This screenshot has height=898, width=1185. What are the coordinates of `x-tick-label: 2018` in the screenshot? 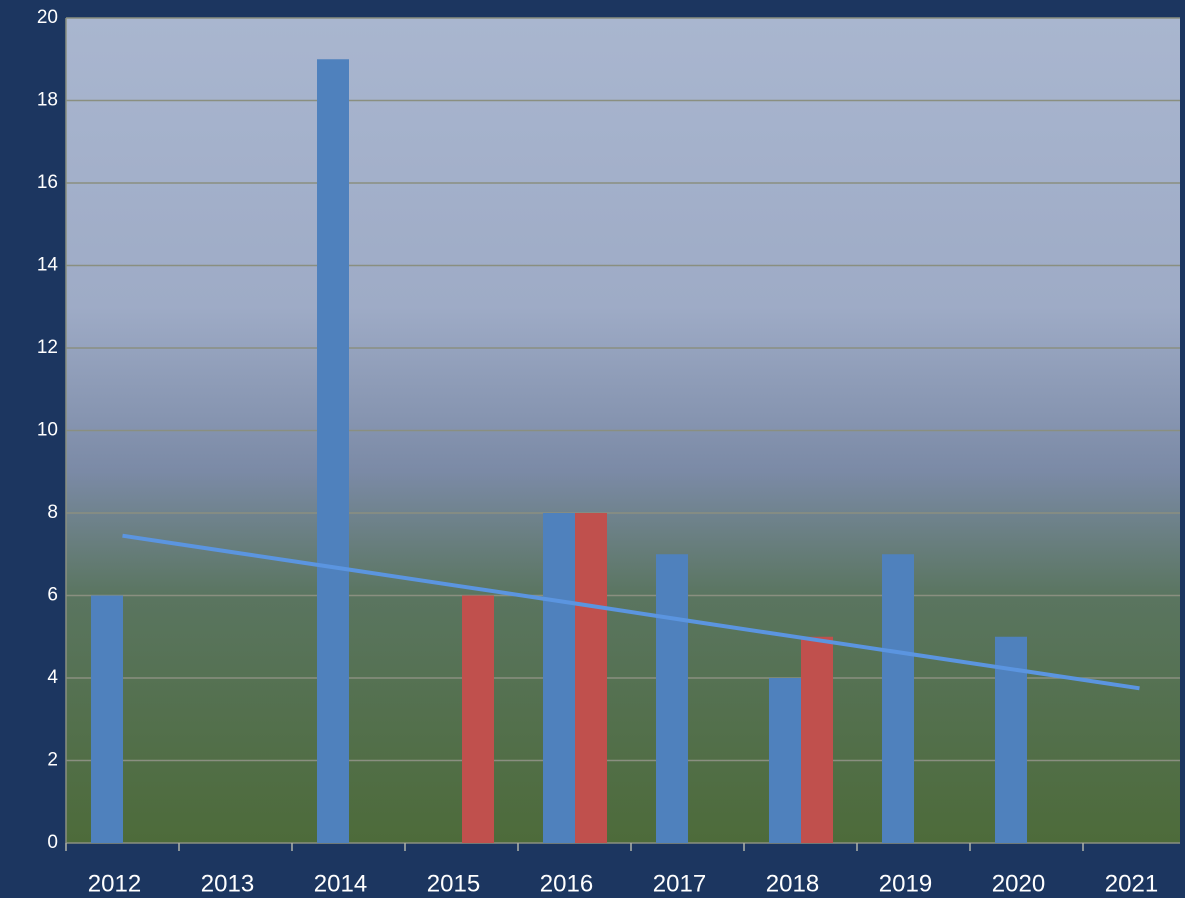 It's located at (792, 883).